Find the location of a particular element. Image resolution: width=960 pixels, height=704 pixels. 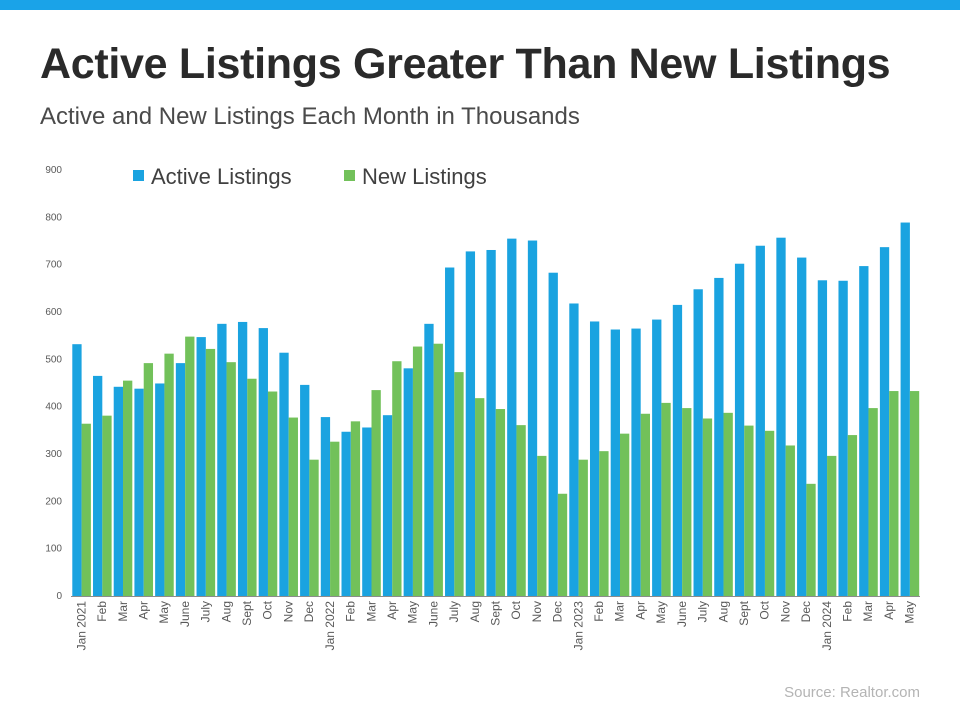

x-tick-label: Jan 2022 is located at coordinates (330, 626).